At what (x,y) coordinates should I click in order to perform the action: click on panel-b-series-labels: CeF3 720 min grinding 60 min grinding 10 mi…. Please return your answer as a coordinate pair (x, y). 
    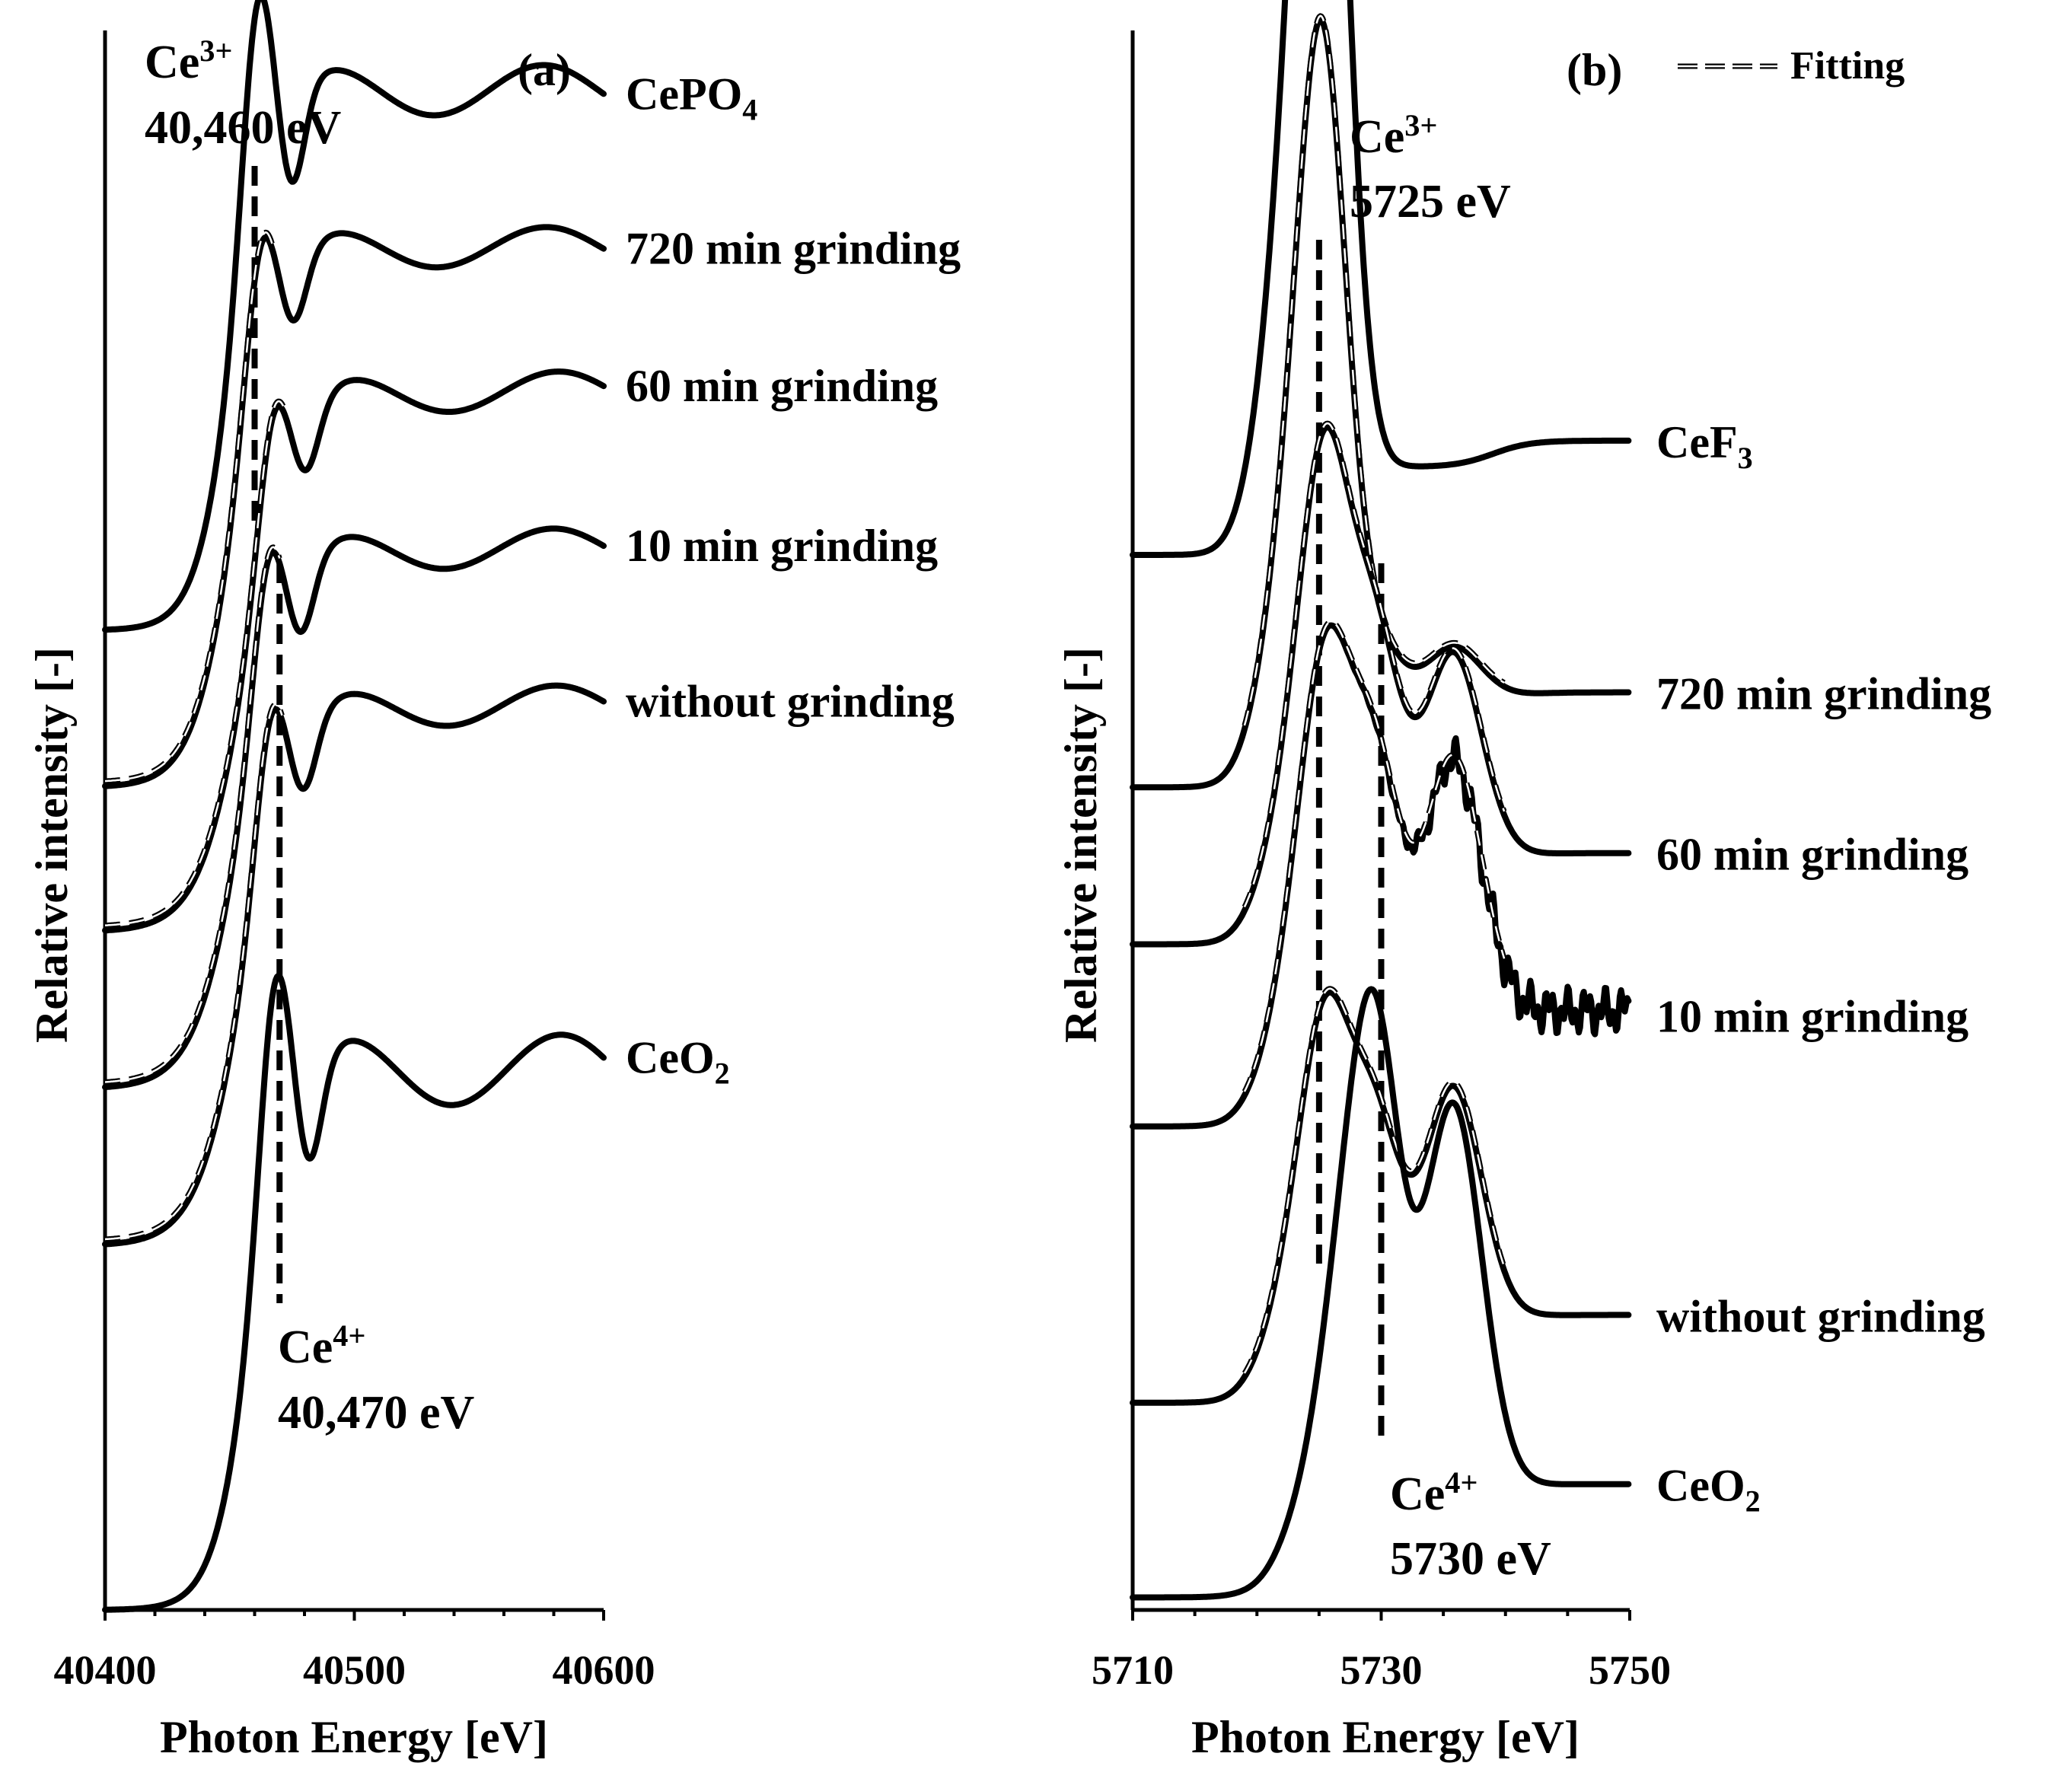
    Looking at the image, I should click on (1823, 968).